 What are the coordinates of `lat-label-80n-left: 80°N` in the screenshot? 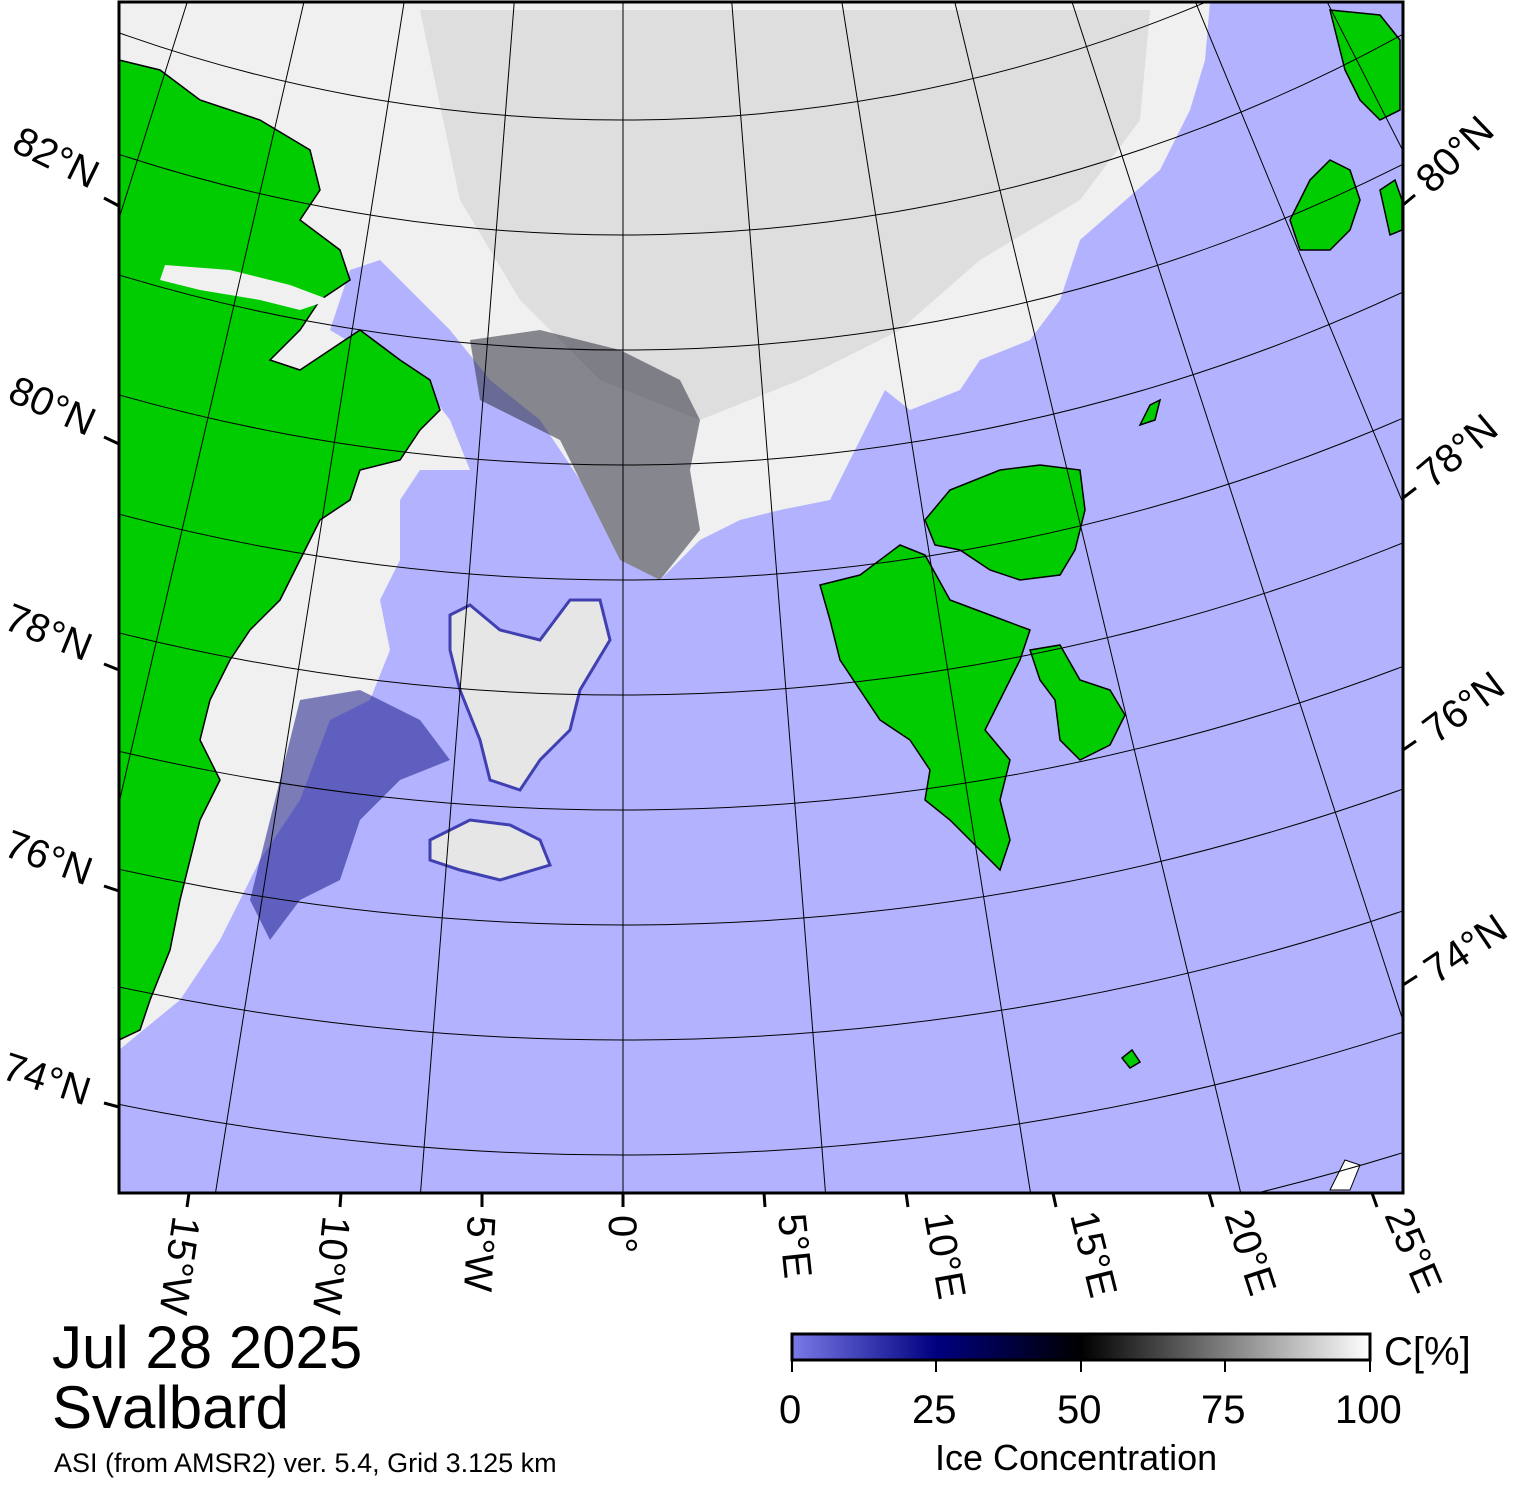 It's located at (52, 406).